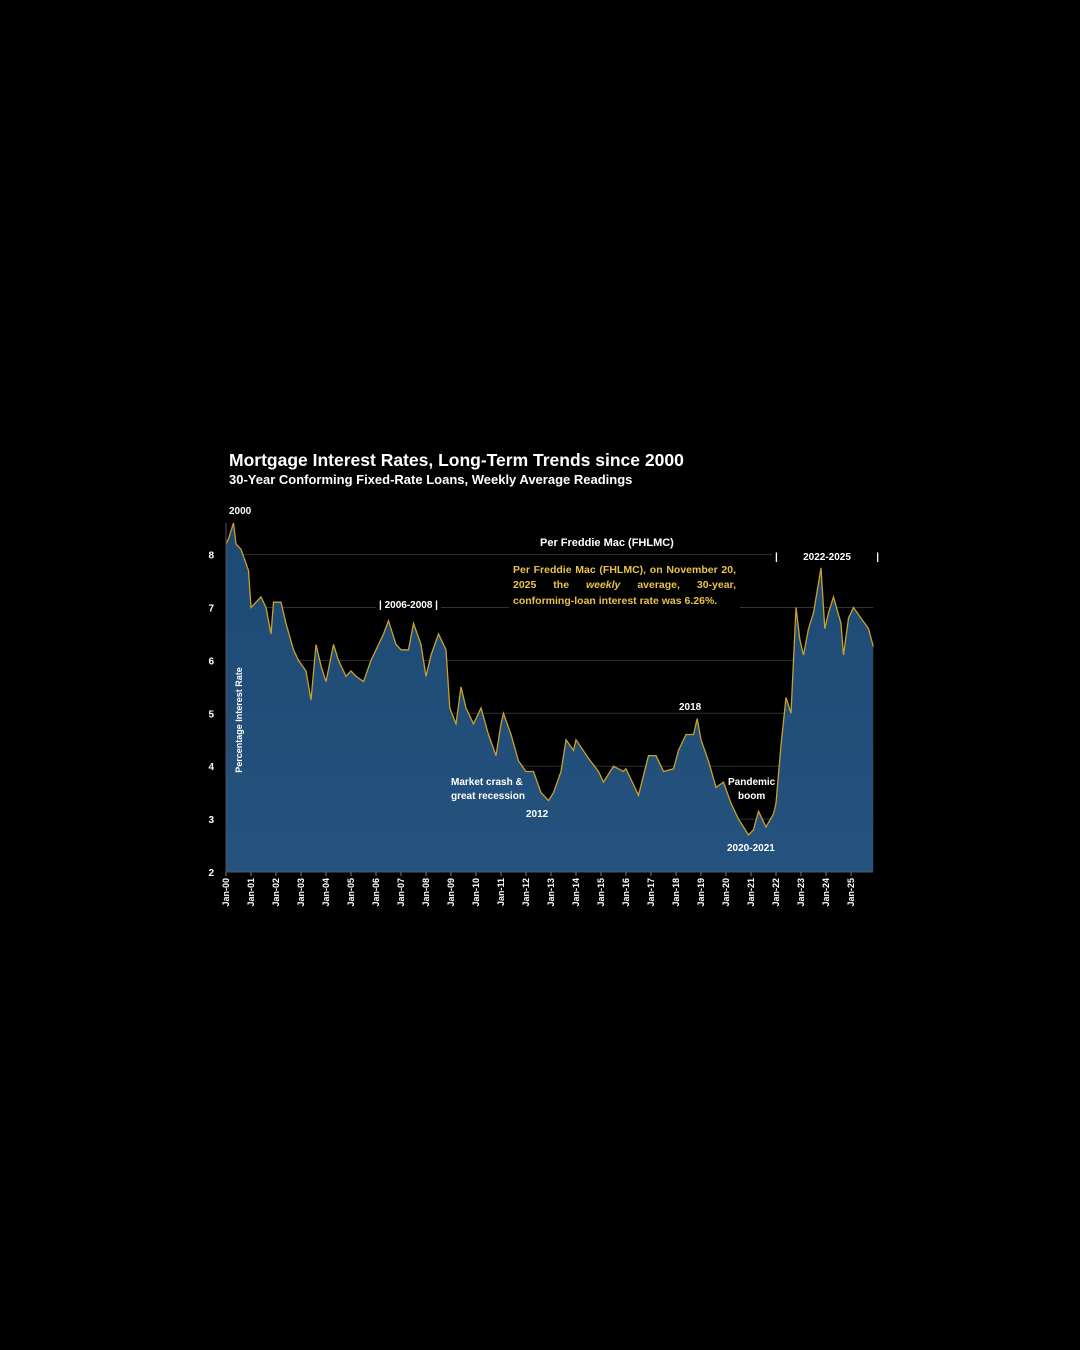 The height and width of the screenshot is (1350, 1080). I want to click on x-tick-label: Jan-06, so click(376, 892).